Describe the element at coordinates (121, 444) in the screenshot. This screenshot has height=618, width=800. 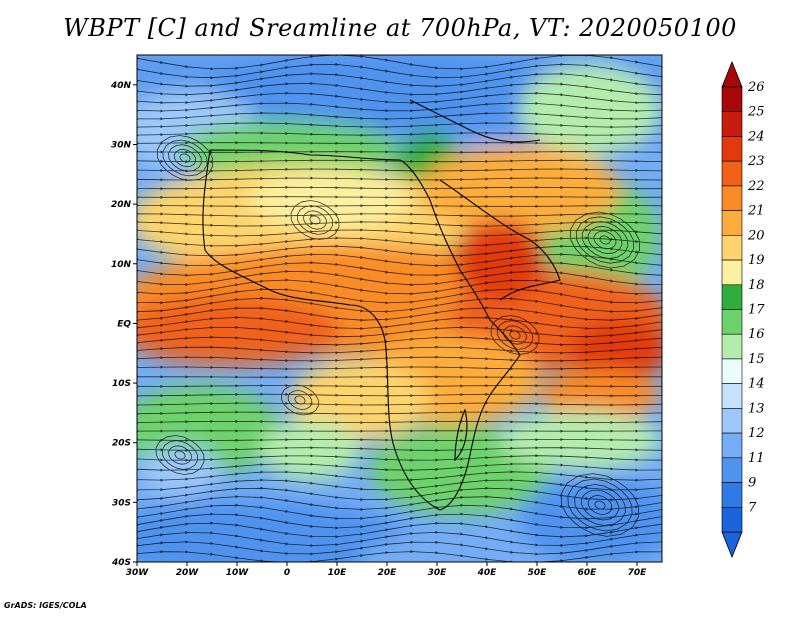
I see `lat-label: 20S` at that location.